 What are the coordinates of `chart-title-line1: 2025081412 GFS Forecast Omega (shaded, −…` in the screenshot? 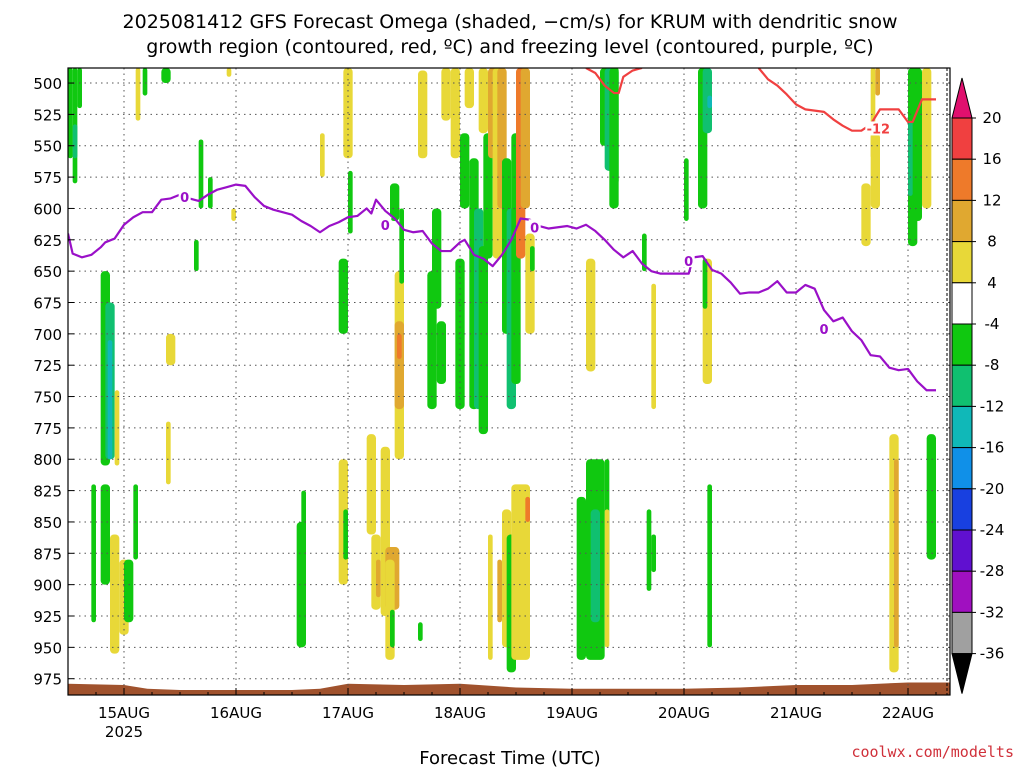 It's located at (510, 22).